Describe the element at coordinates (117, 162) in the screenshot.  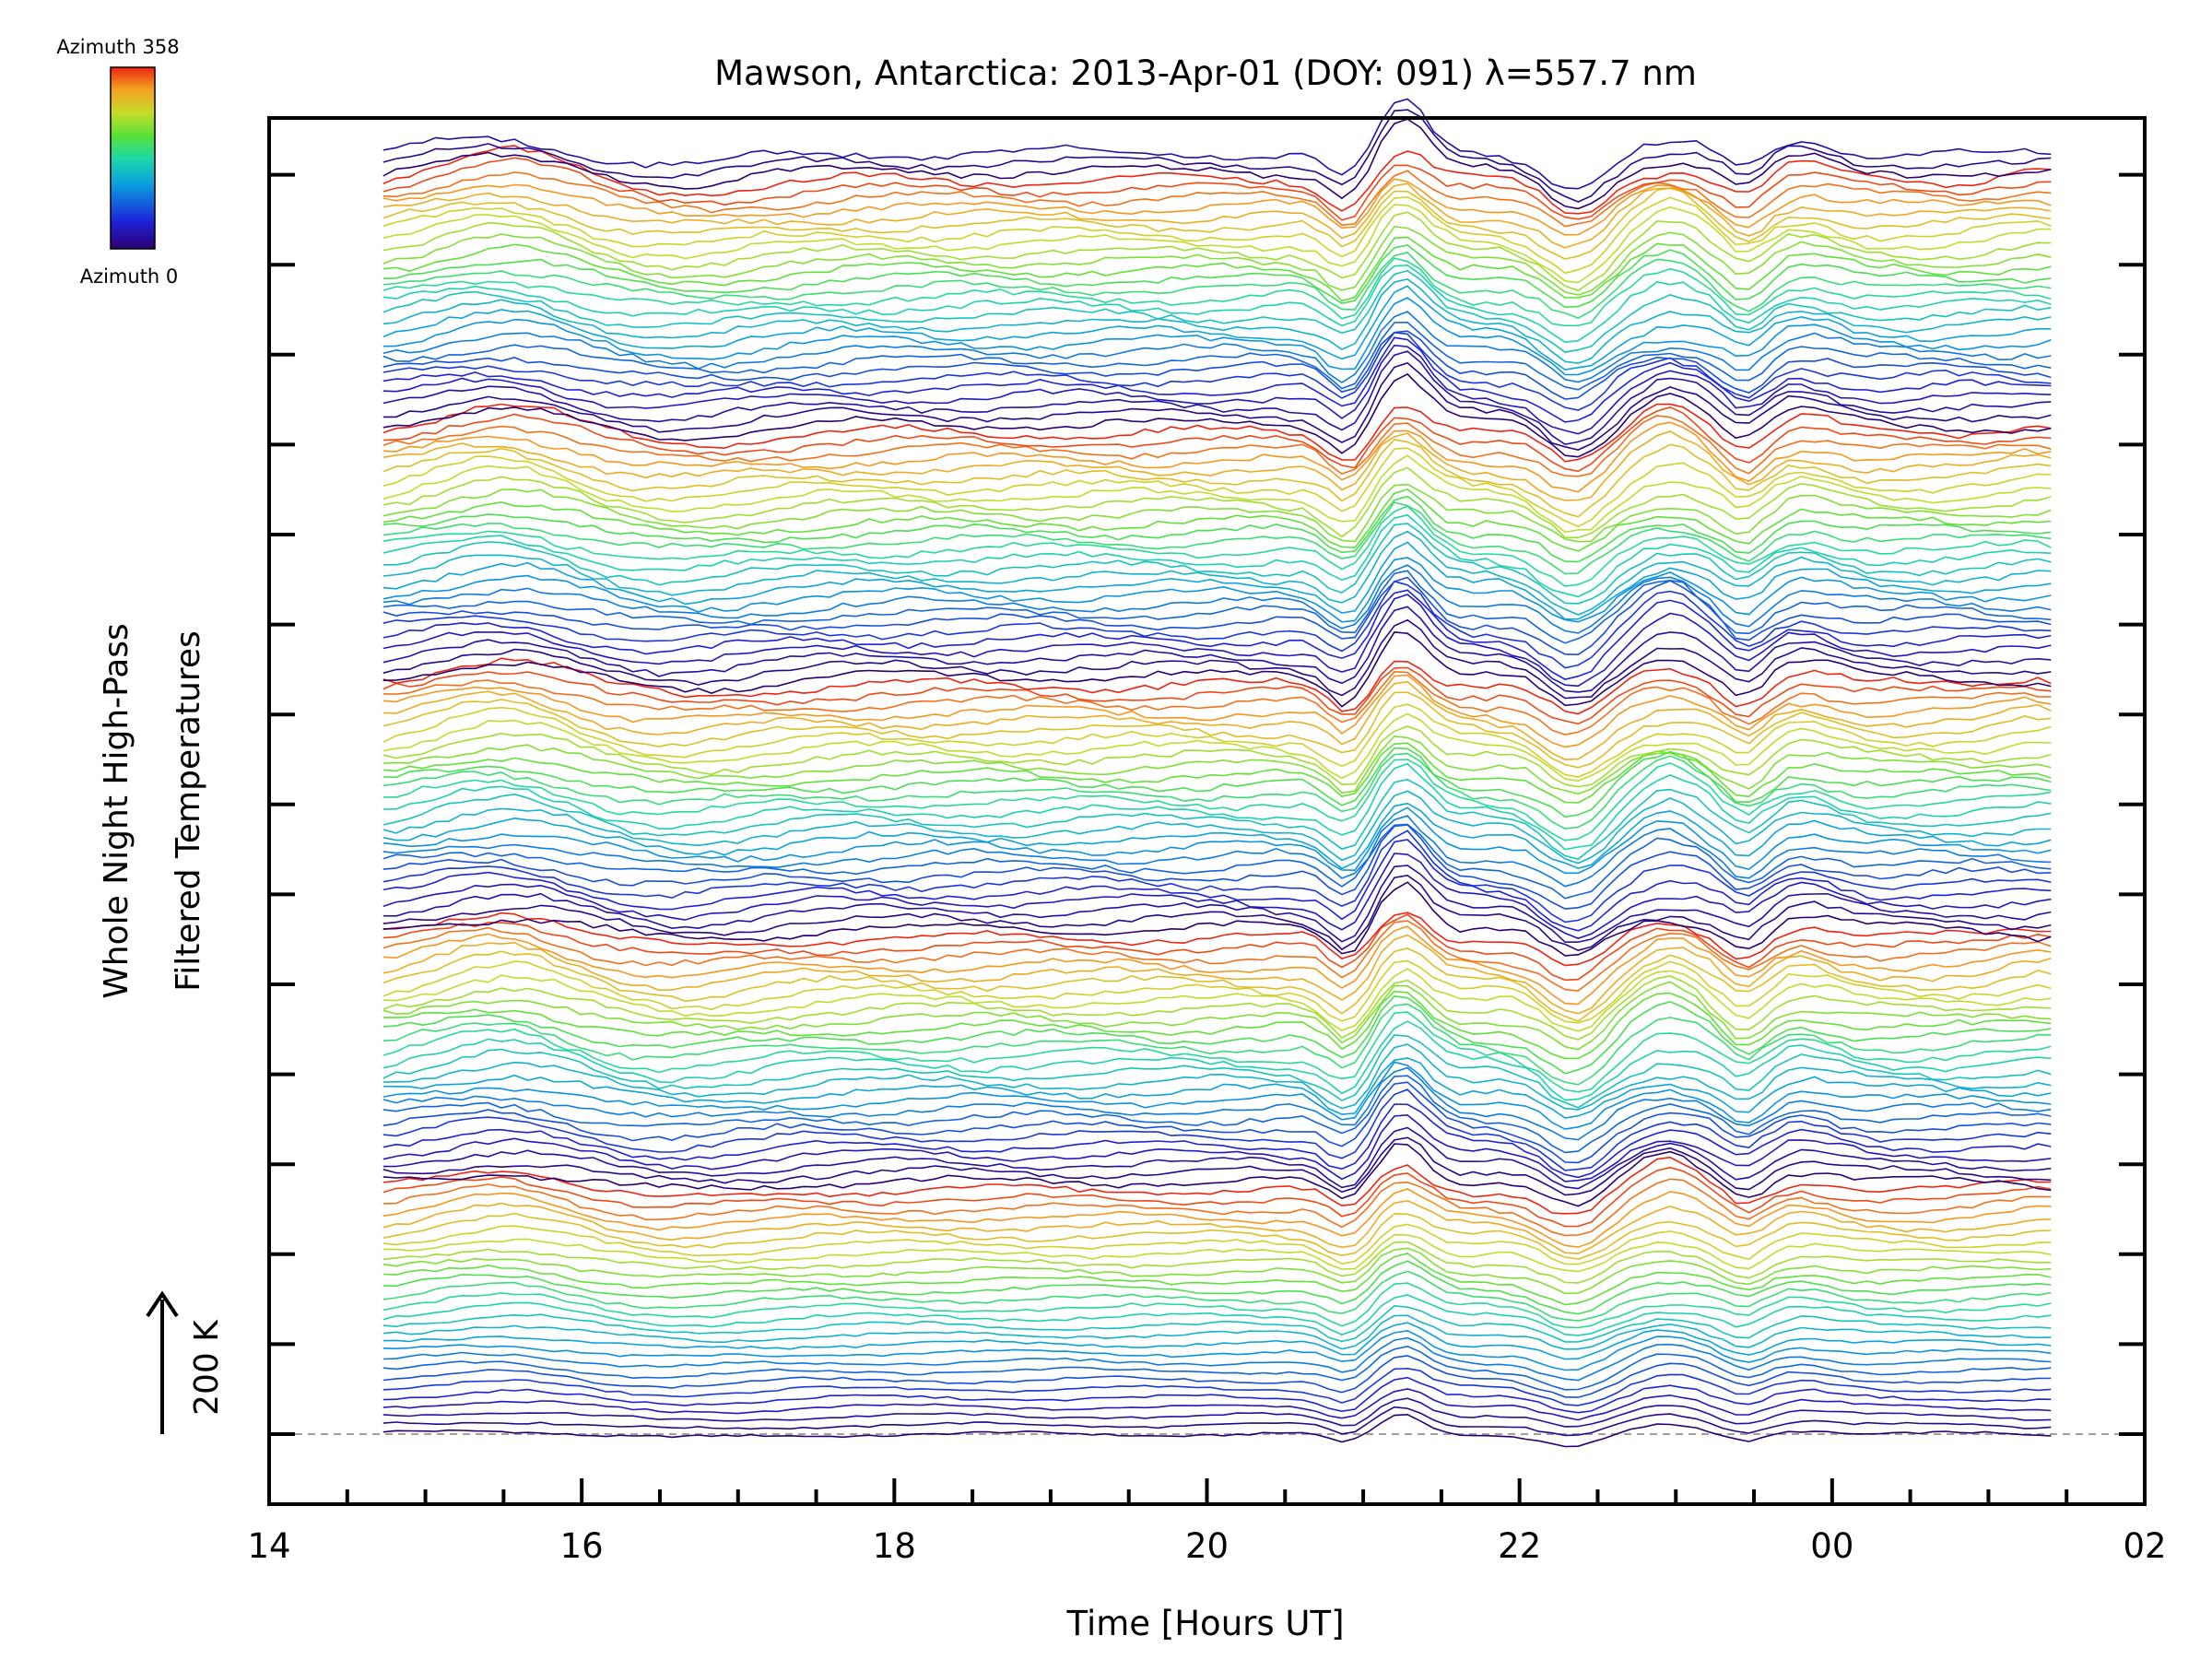
I see `colorbar: Azimuth 358 Azimuth 0` at that location.